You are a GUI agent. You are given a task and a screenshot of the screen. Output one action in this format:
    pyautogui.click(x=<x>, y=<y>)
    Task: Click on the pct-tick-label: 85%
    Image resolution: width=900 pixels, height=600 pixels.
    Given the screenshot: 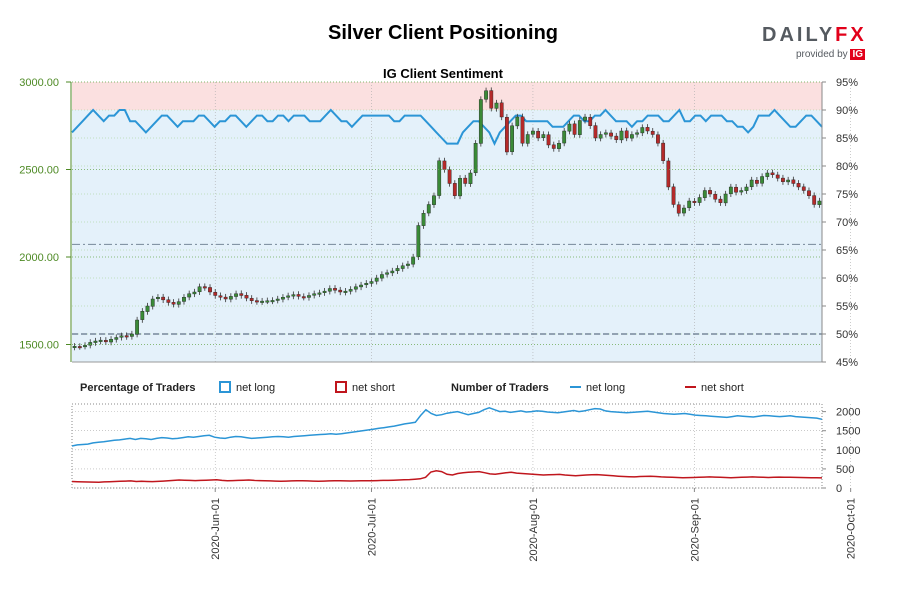 What is the action you would take?
    pyautogui.click(x=847, y=139)
    